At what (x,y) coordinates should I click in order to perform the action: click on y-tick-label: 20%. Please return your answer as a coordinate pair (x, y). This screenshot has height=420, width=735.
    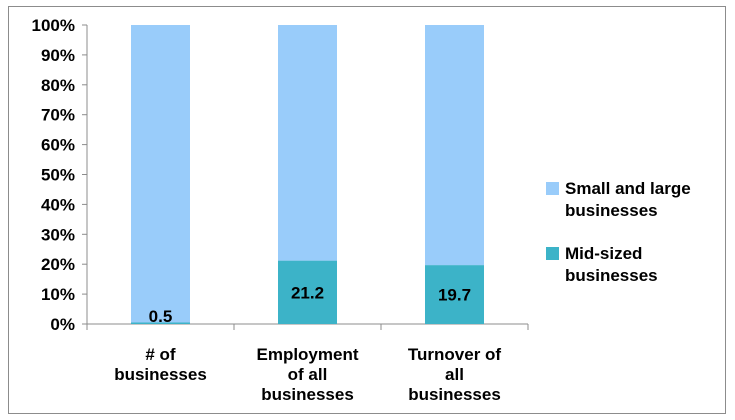
    Looking at the image, I should click on (58, 264).